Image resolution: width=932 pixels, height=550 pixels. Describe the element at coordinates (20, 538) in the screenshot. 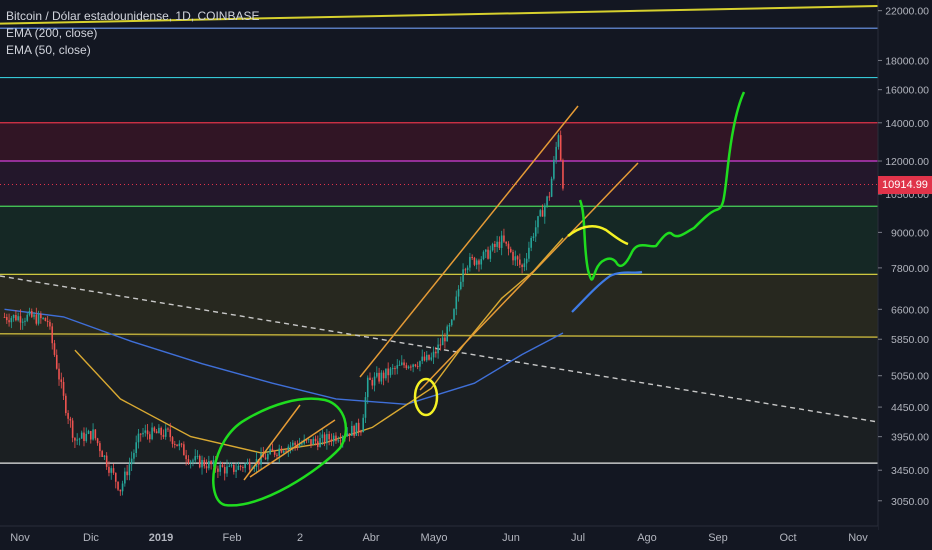

I see `time-tick-0: Nov` at that location.